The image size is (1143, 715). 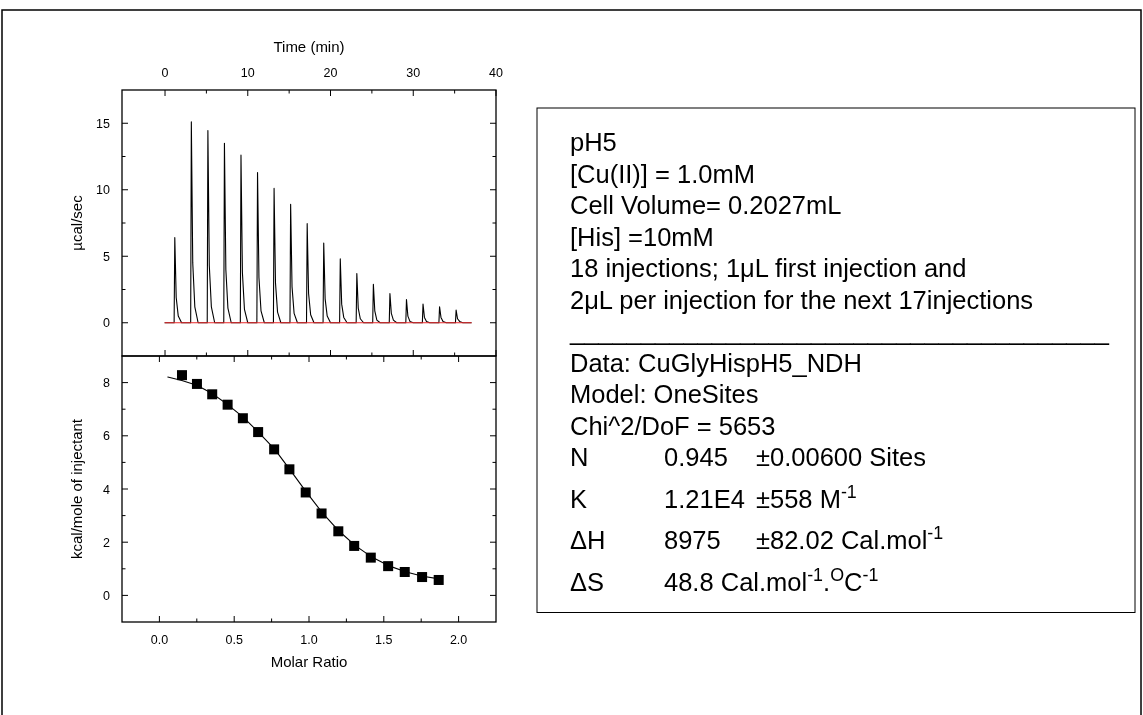 What do you see at coordinates (642, 236) in the screenshot?
I see `text: [His] =10mM` at bounding box center [642, 236].